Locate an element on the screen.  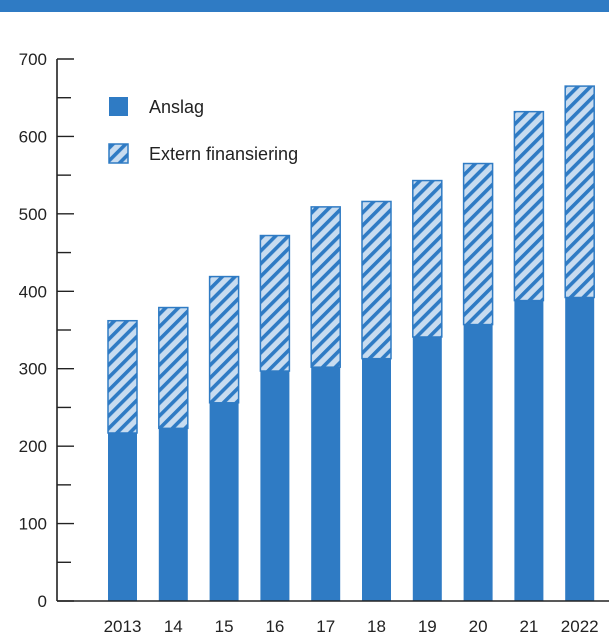
y-tick-label-600: 600 is located at coordinates (33, 136).